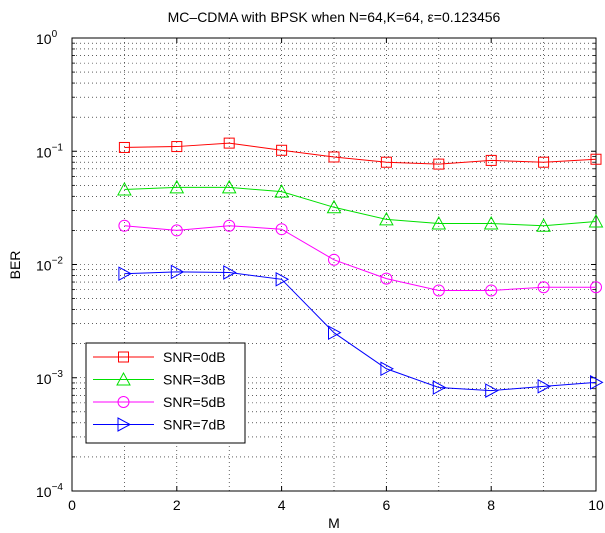 The width and height of the screenshot is (605, 533). Describe the element at coordinates (49, 491) in the screenshot. I see `y-tick-label: 10⁻⁴` at that location.